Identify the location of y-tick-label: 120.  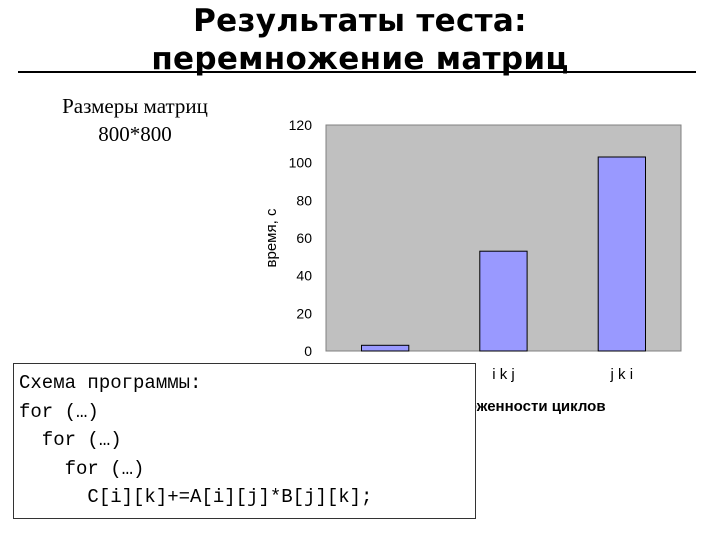
(301, 125).